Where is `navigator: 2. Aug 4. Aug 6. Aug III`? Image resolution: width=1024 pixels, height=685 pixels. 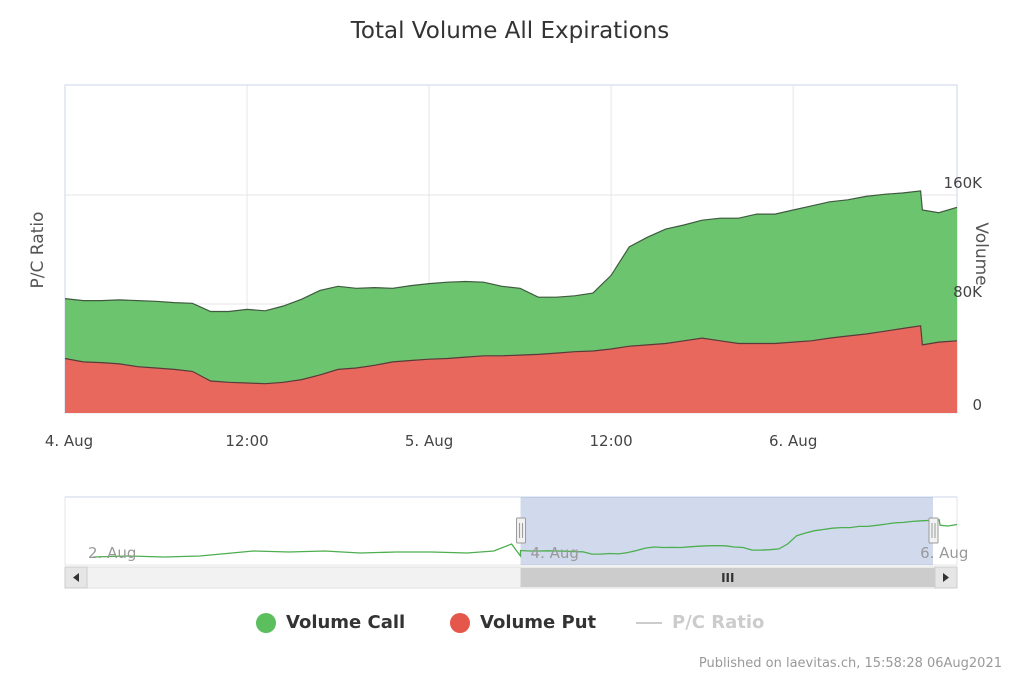 navigator: 2. Aug 4. Aug 6. Aug III is located at coordinates (516, 542).